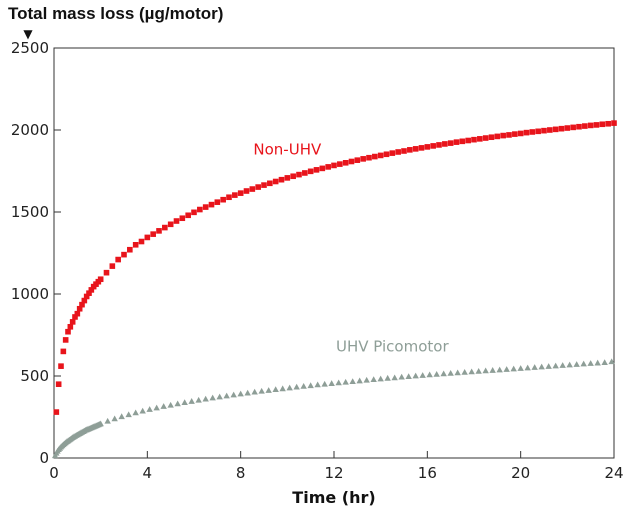 This screenshot has width=640, height=519. What do you see at coordinates (613, 473) in the screenshot?
I see `x-tick-label: 24` at bounding box center [613, 473].